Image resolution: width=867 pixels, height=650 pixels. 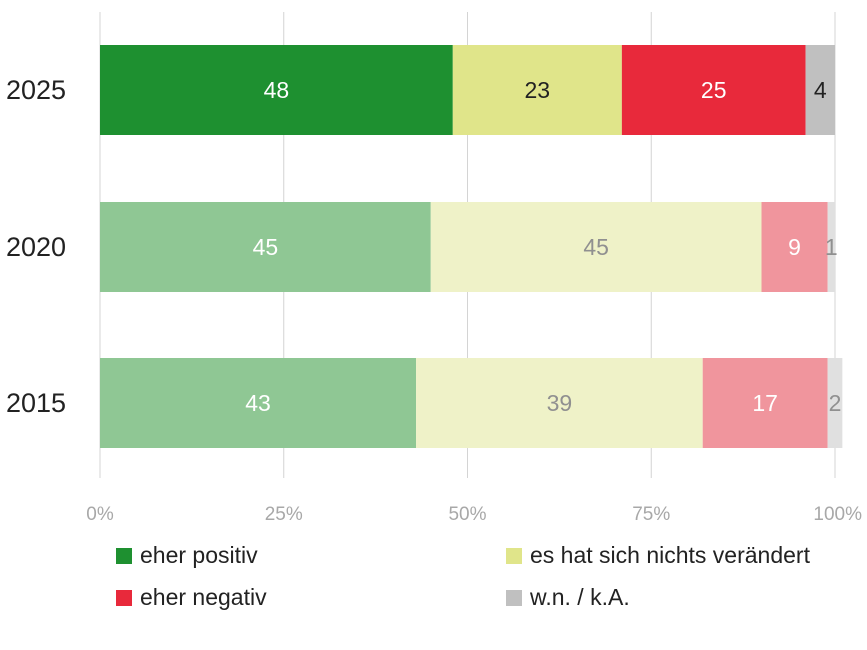 What do you see at coordinates (467, 514) in the screenshot?
I see `x-tick-label: 50%` at bounding box center [467, 514].